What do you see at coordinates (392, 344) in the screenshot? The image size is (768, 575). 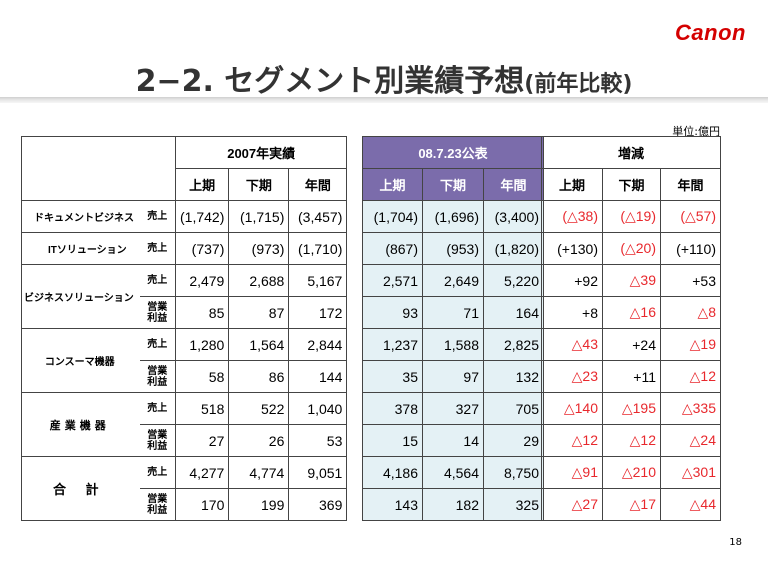 I see `value-cell: 1,237` at bounding box center [392, 344].